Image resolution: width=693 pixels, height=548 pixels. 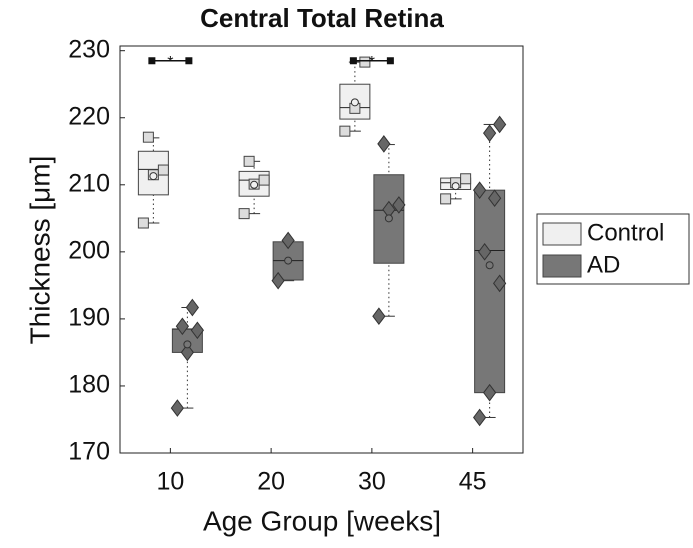 I want to click on y-tick-label: 210, so click(x=89, y=183).